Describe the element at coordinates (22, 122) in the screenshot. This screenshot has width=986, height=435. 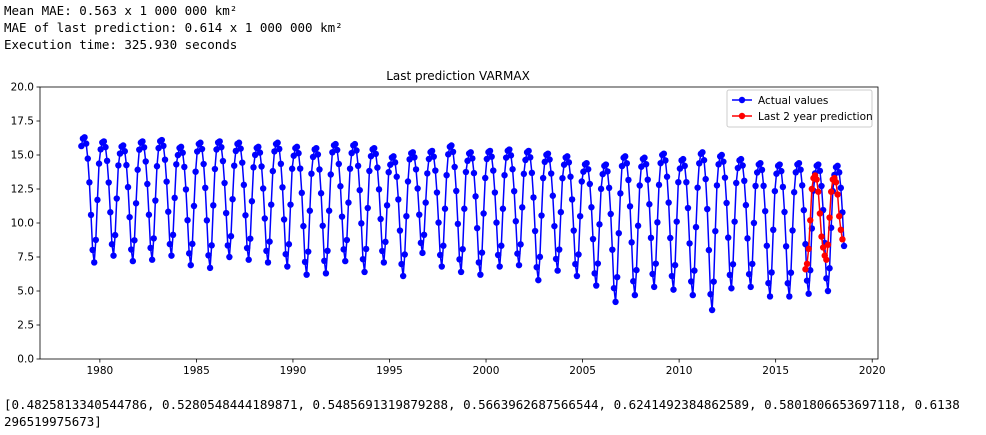
I see `y-tick-label: 17.5` at that location.